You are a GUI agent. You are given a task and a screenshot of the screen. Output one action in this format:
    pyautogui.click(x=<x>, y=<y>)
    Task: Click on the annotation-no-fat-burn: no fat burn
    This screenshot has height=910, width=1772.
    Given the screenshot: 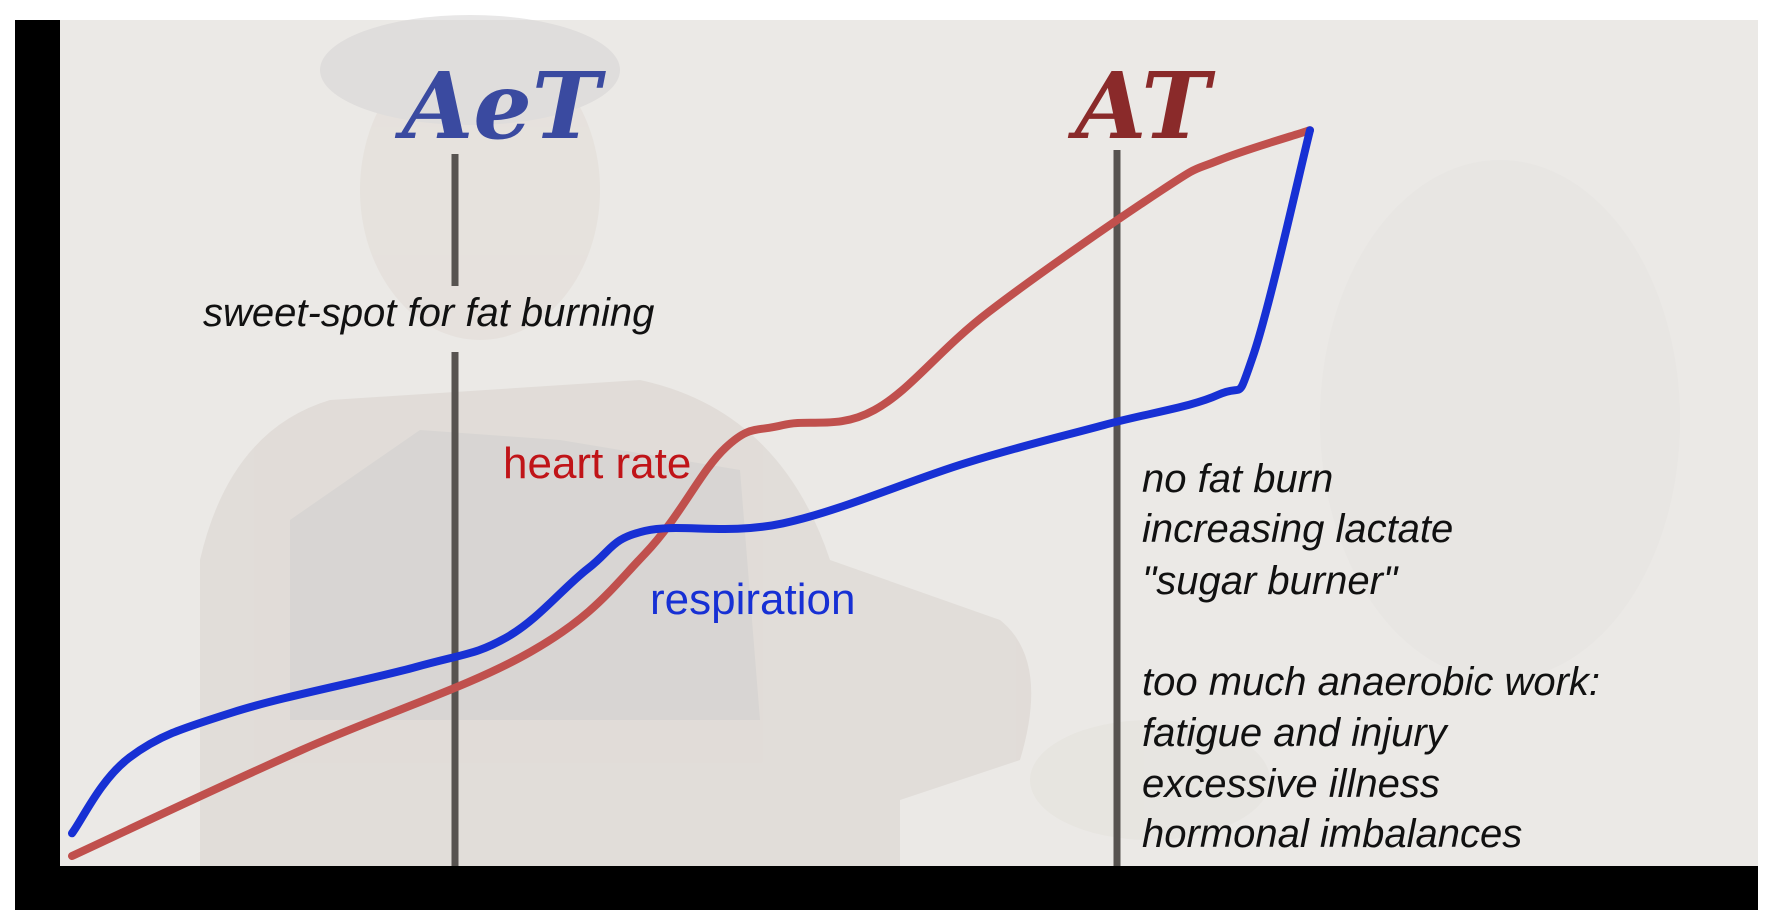 What is the action you would take?
    pyautogui.click(x=1237, y=479)
    